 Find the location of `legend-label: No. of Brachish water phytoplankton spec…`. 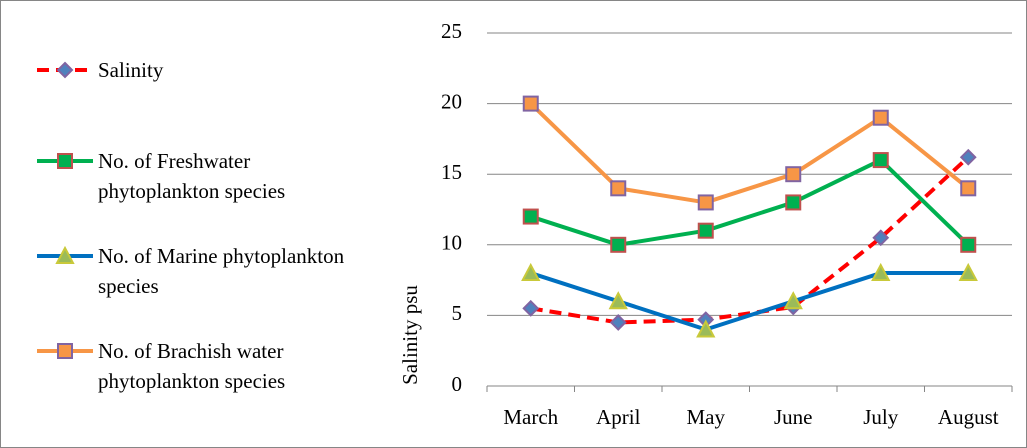

legend-label: No. of Brachish water phytoplankton spec… is located at coordinates (192, 366).